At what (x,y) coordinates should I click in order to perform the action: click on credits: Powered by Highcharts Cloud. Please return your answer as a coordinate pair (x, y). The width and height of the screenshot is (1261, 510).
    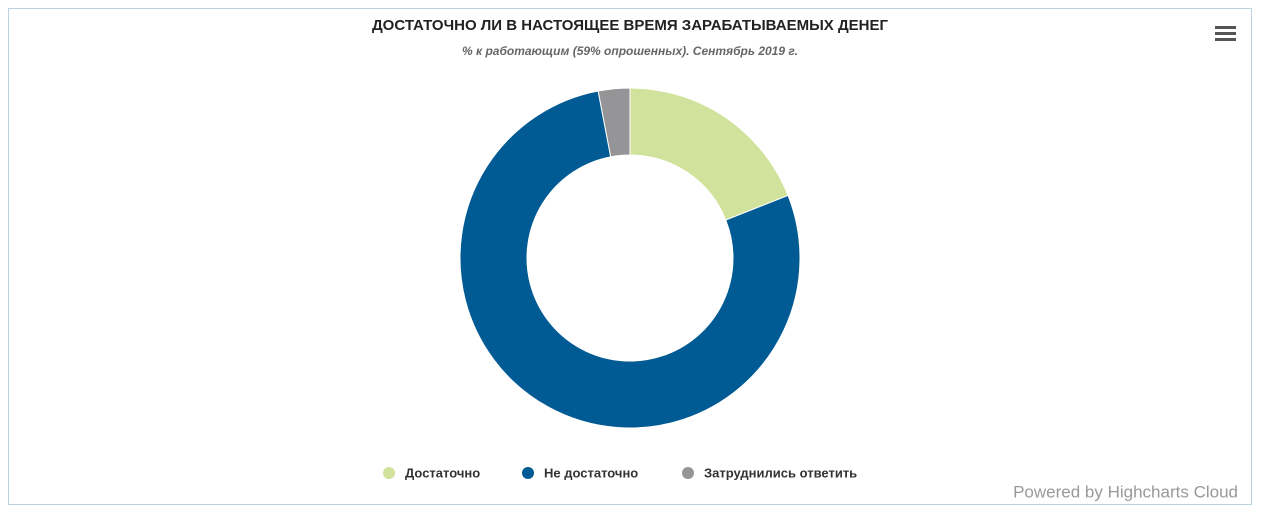
    Looking at the image, I should click on (1125, 491).